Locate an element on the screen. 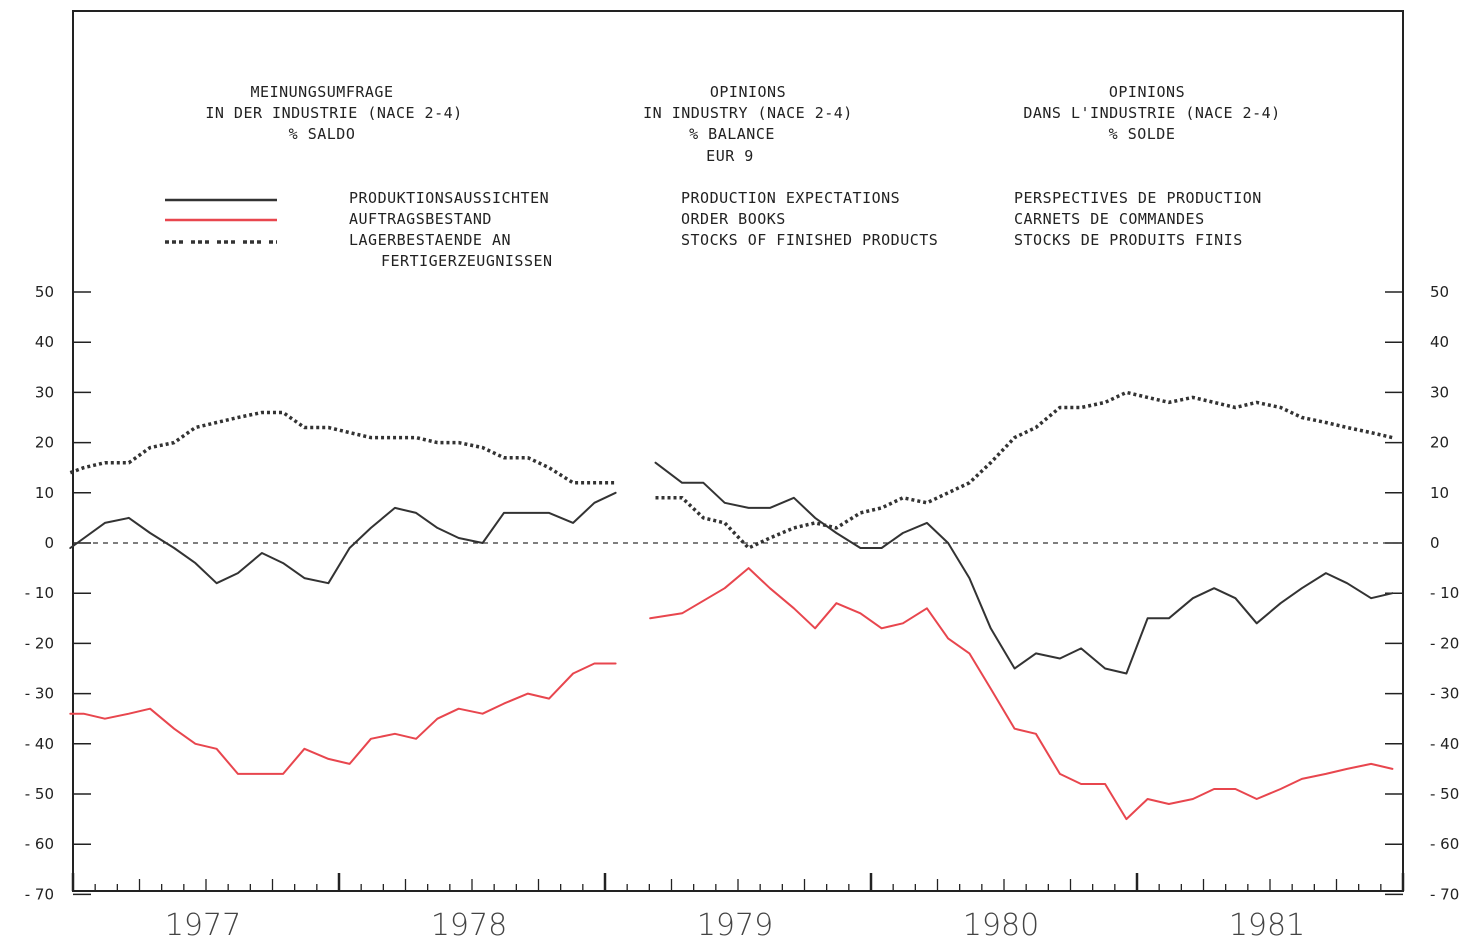 This screenshot has width=1475, height=946. legend-de-stocks: LAGERBESTAENDE AN is located at coordinates (430, 240).